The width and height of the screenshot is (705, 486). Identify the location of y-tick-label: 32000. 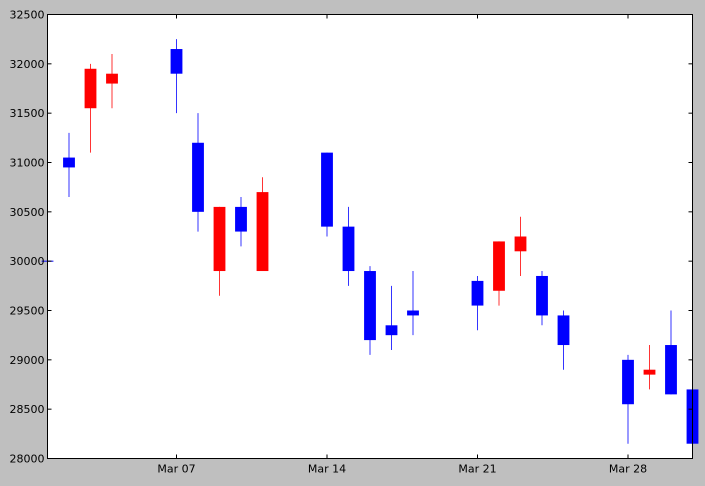
(27, 64).